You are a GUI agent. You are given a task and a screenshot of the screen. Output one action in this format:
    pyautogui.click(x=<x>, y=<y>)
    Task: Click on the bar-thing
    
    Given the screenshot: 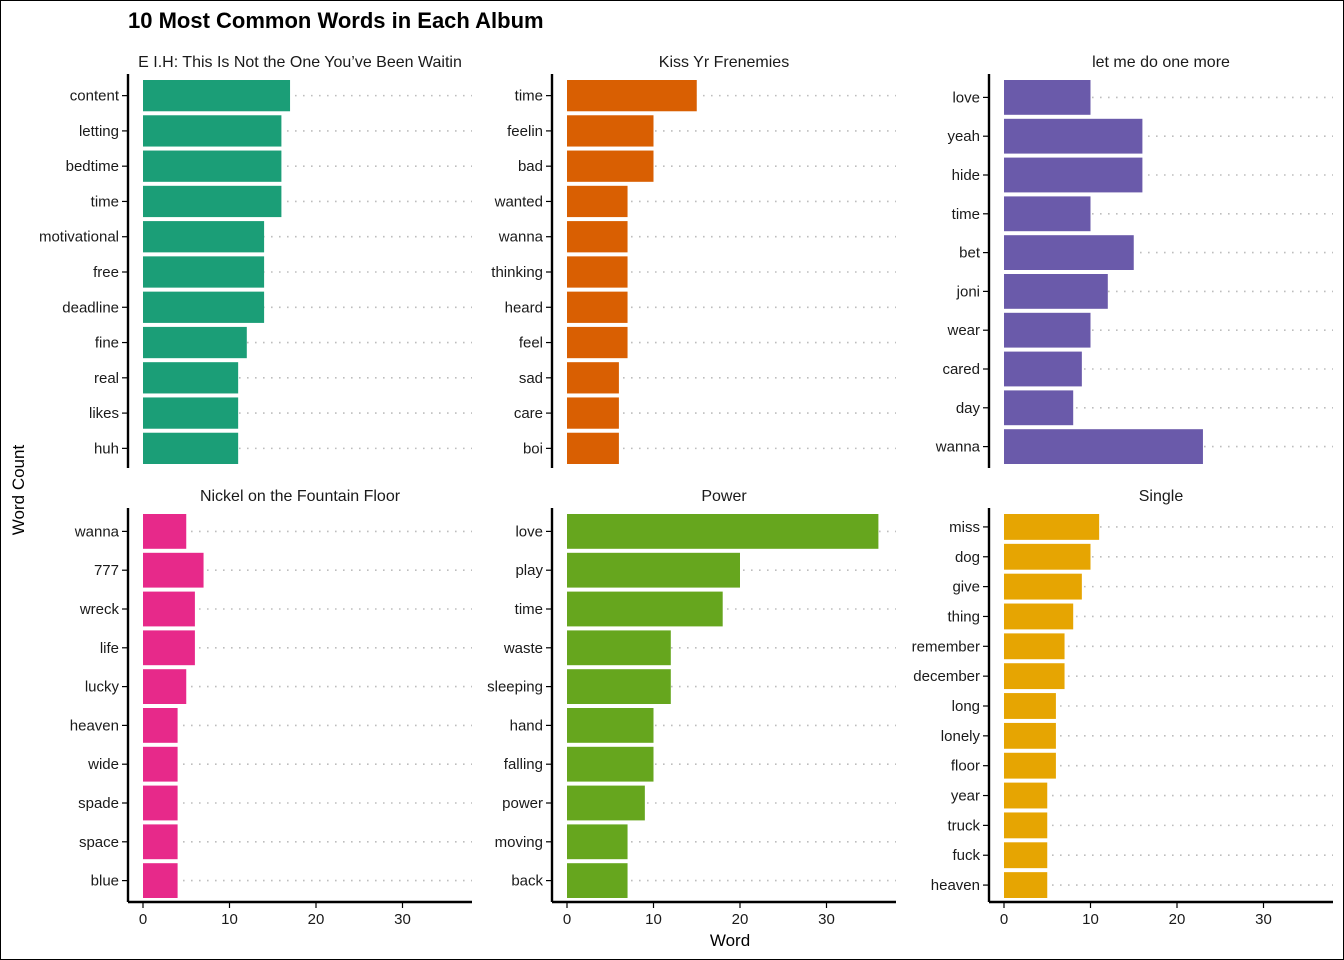 What is the action you would take?
    pyautogui.click(x=1039, y=616)
    